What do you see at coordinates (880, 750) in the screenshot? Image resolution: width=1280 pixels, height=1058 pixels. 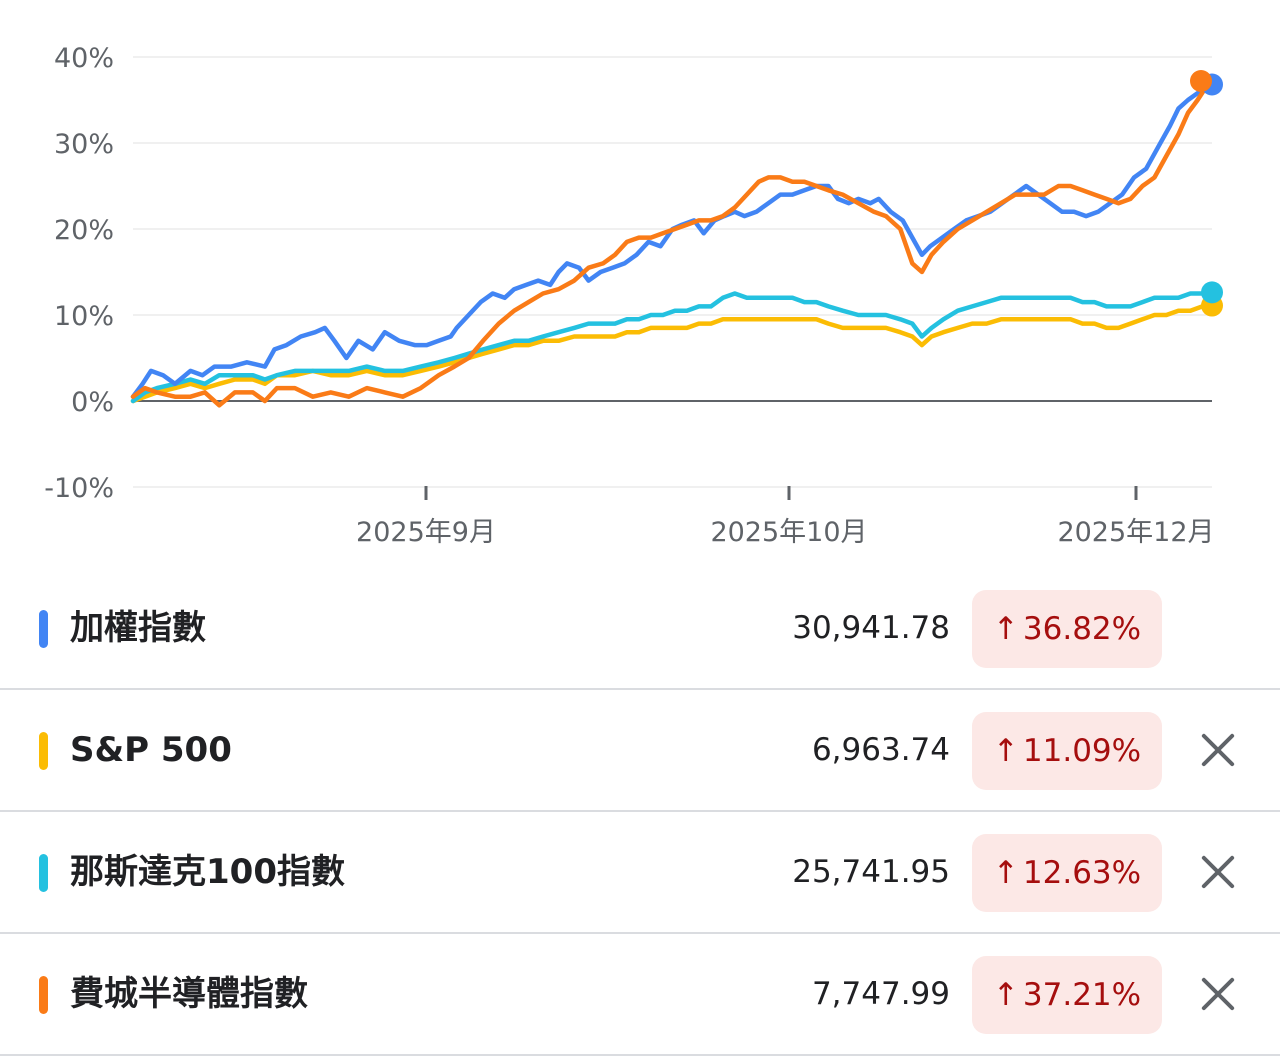 I see `series-price: 6,963.74` at bounding box center [880, 750].